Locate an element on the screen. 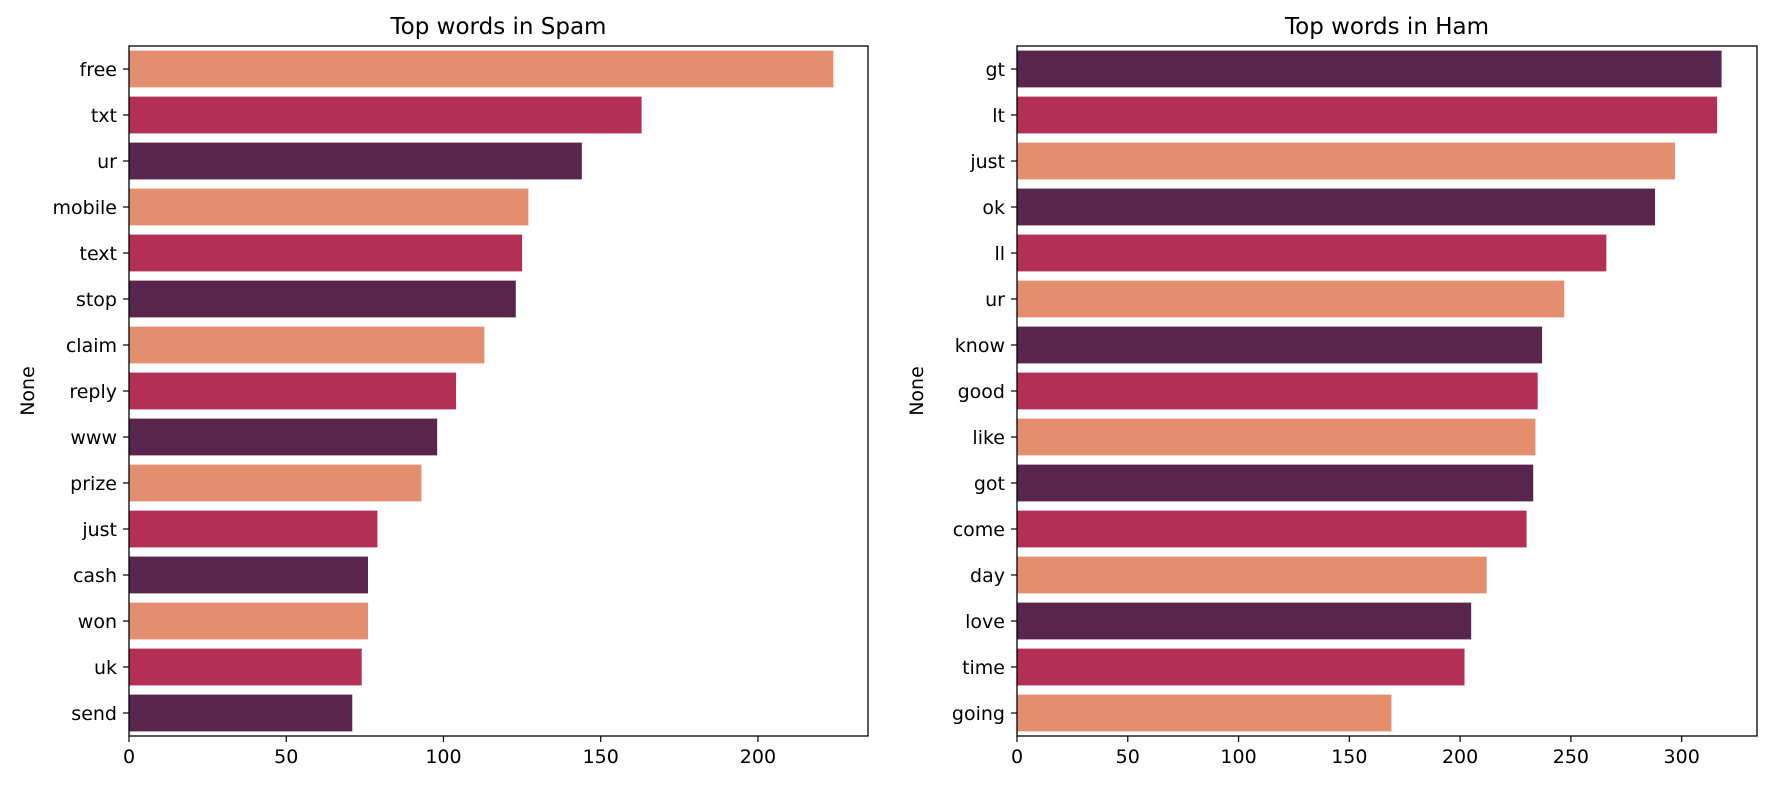  y-tick-label: got is located at coordinates (989, 484).